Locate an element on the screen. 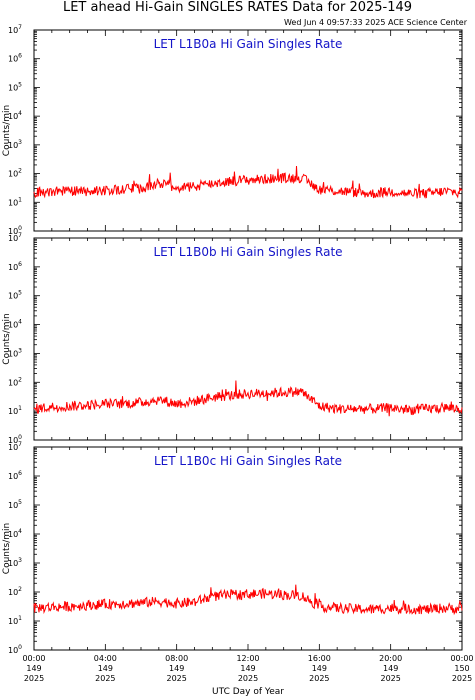 Image resolution: width=475 pixels, height=700 pixels. x-axis-label: UTC Day of Year is located at coordinates (248, 692).